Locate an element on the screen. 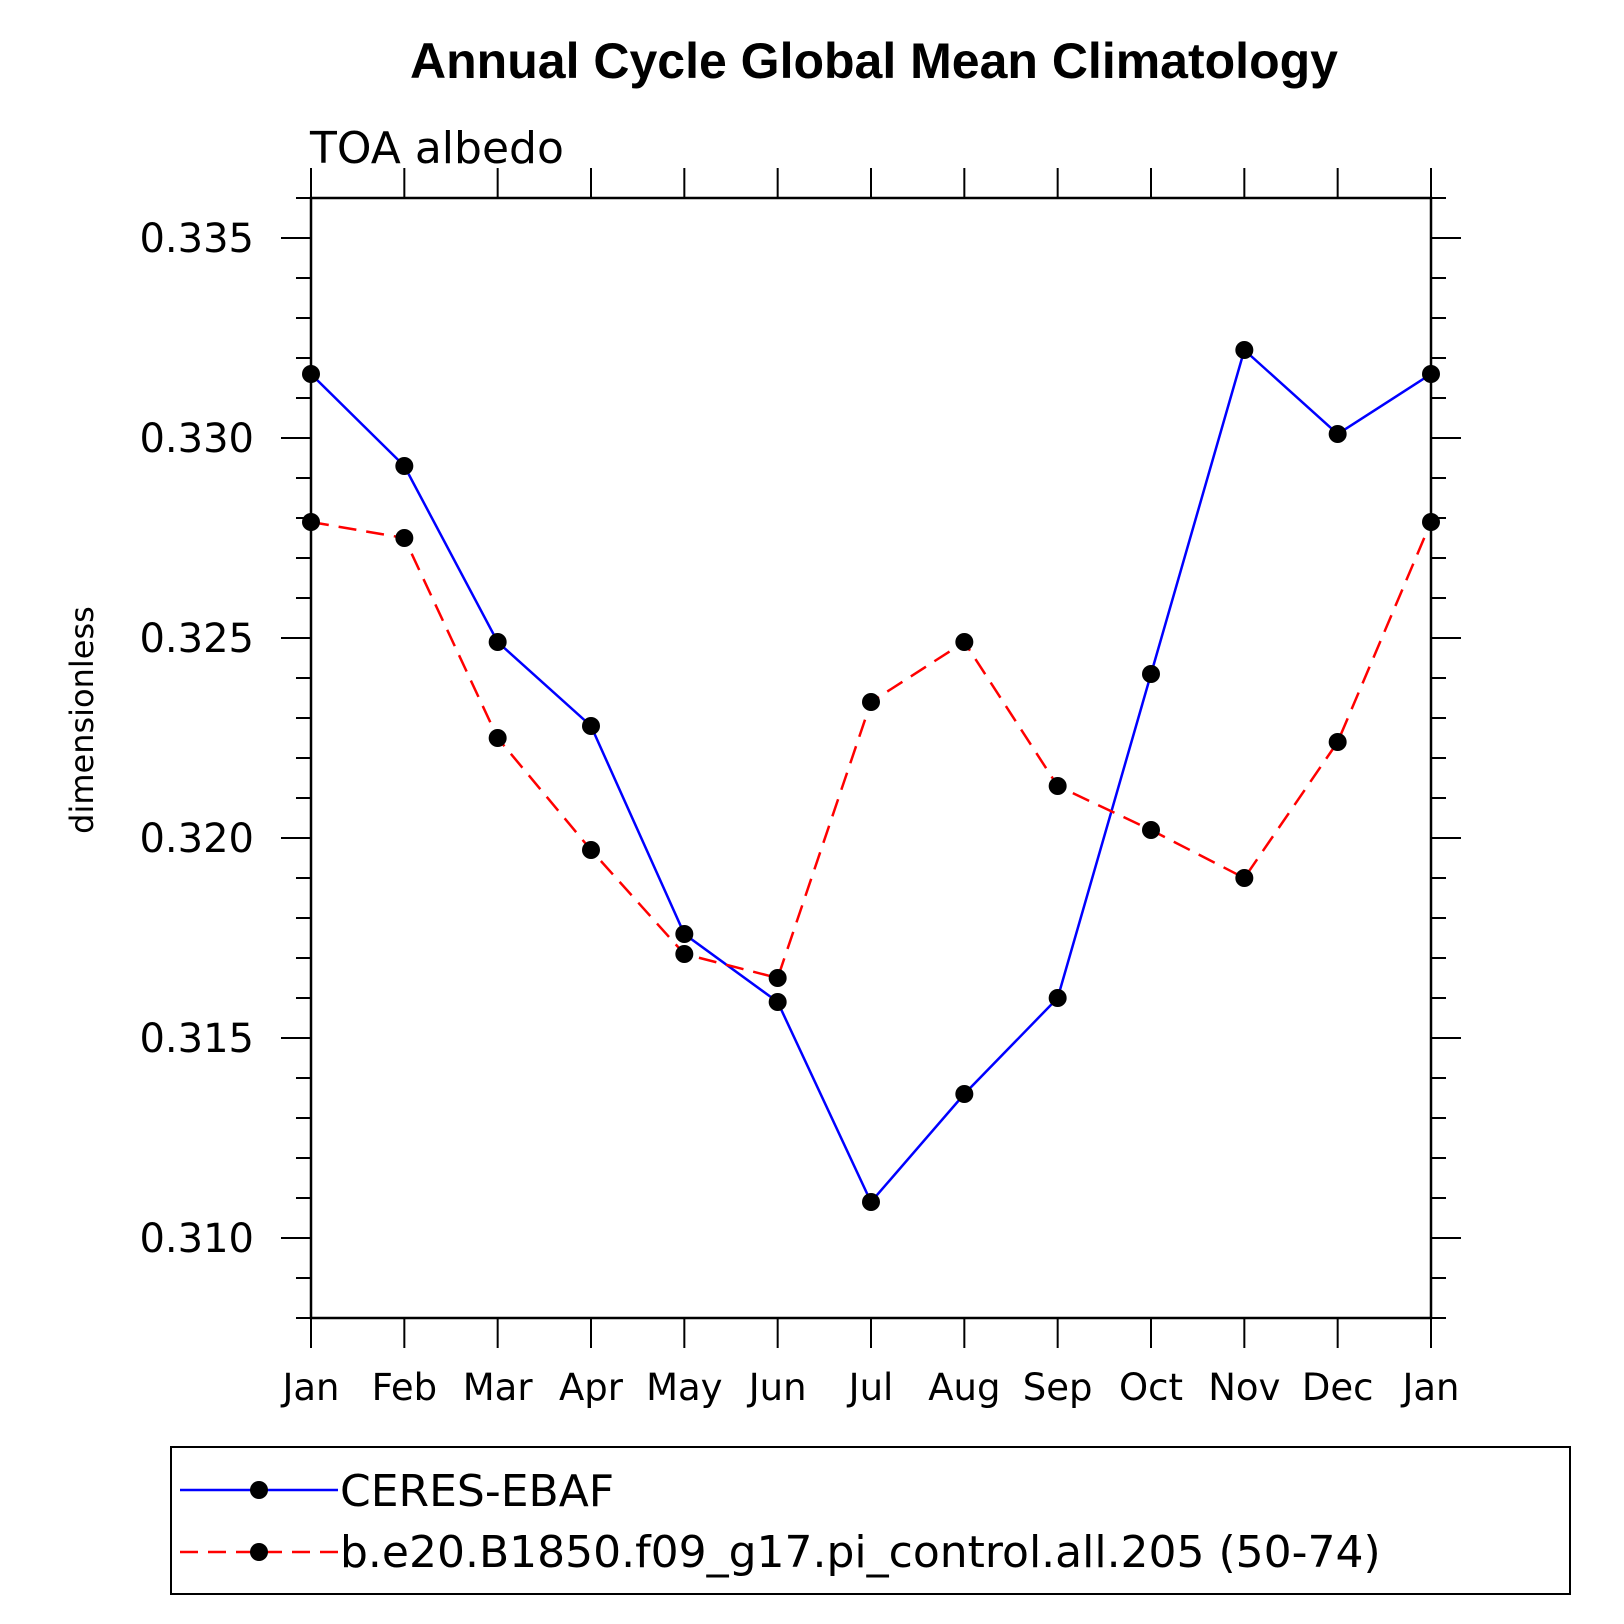 The width and height of the screenshot is (1624, 1624). x-tick-label: Mar is located at coordinates (498, 1387).